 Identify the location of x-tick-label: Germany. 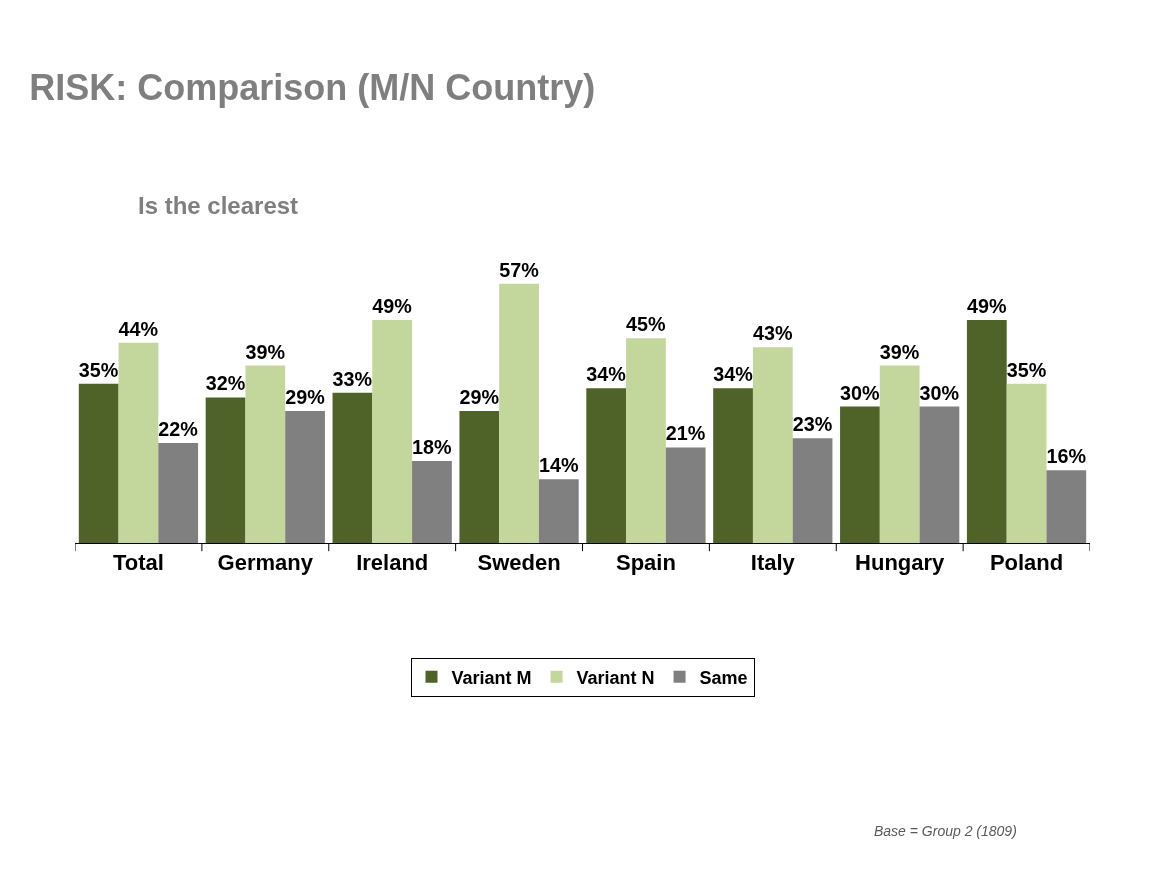
(265, 563).